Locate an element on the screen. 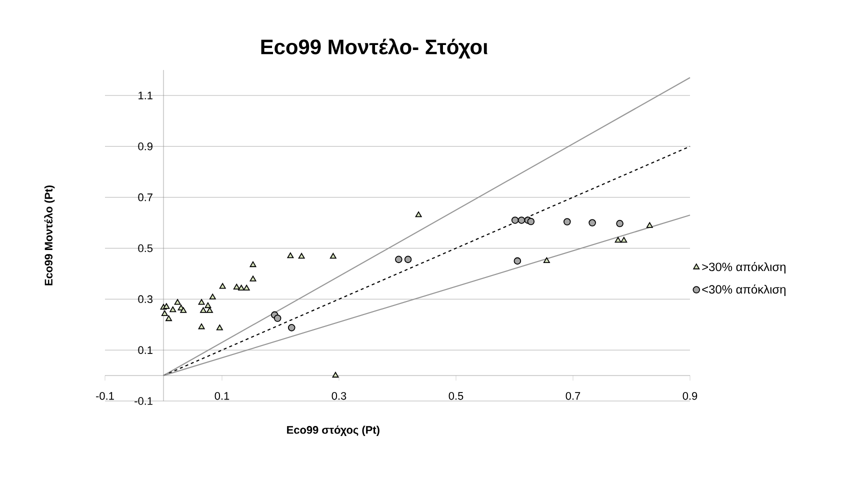  x-tick-label: 0.5 is located at coordinates (456, 396).